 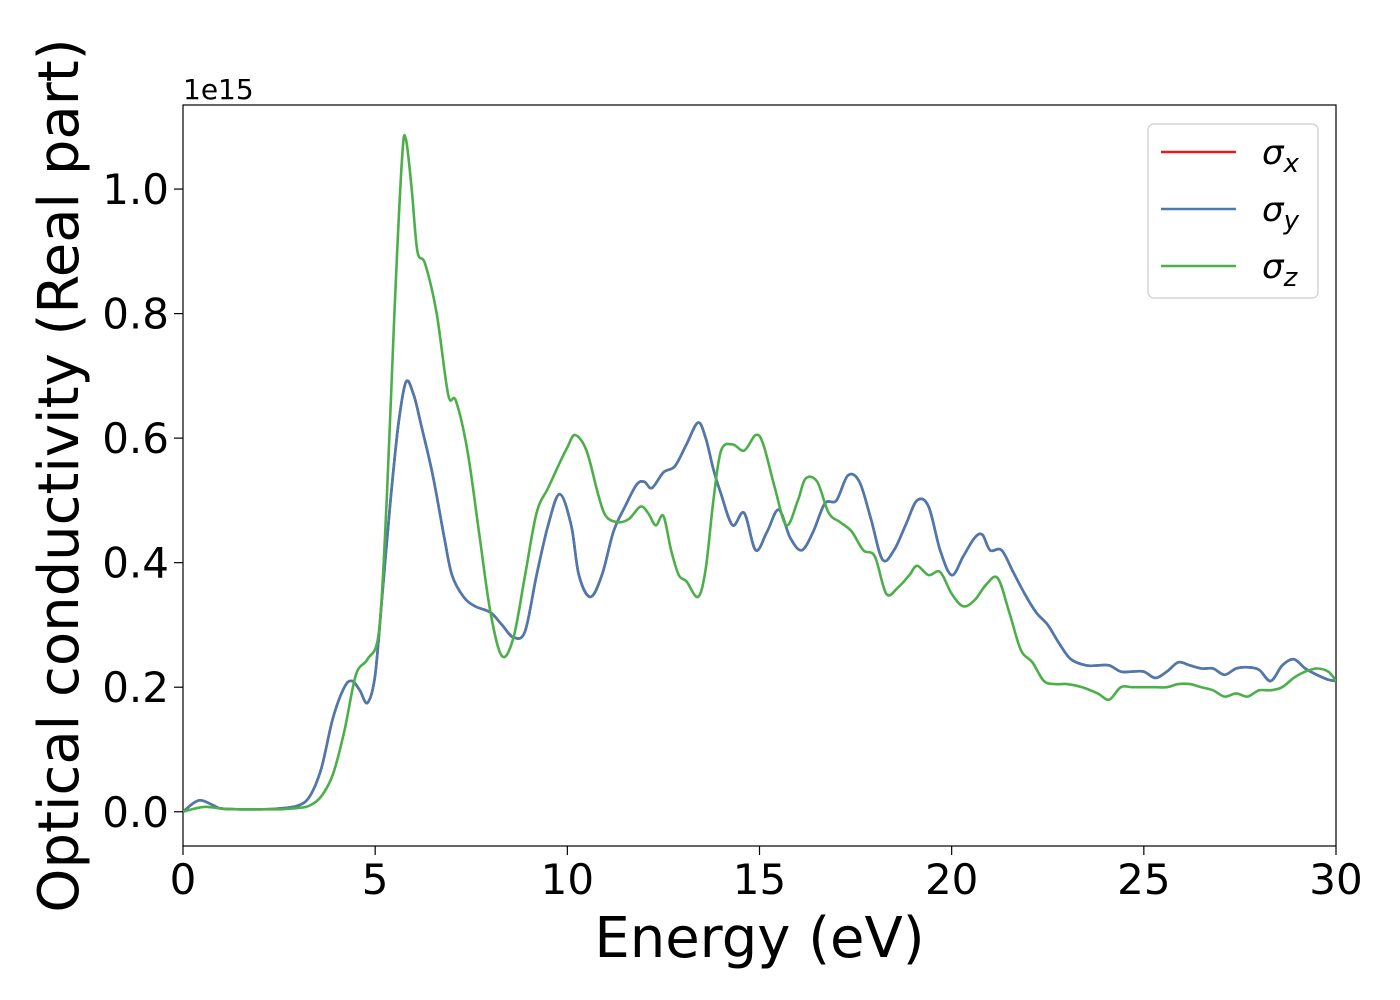 I want to click on x-axis: 0 5 10 15 20 25 30, so click(x=766, y=875).